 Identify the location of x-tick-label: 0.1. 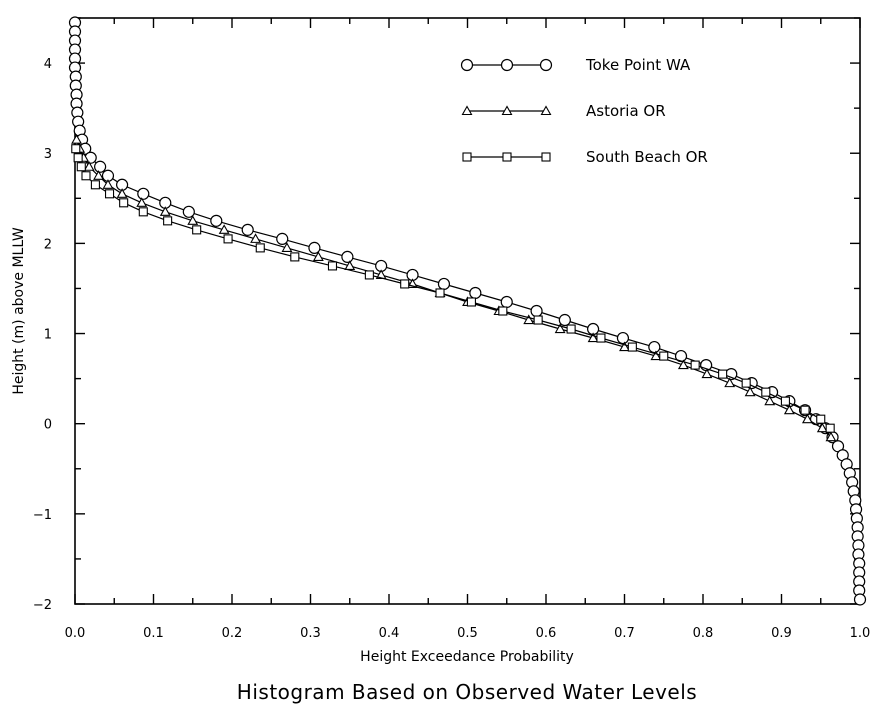
(153, 633).